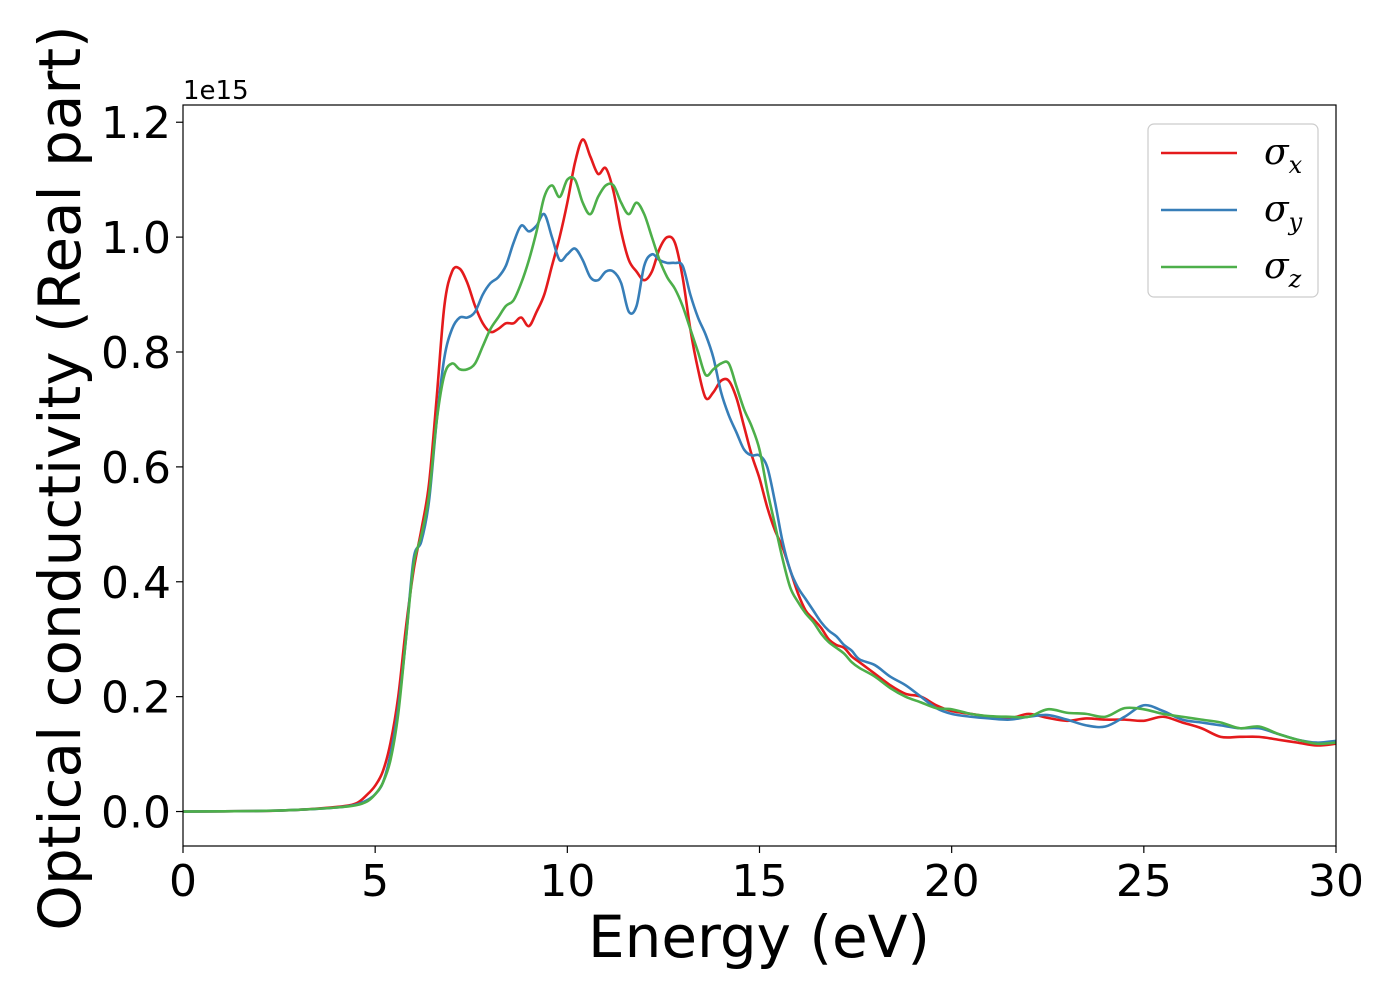 Image resolution: width=1400 pixels, height=1000 pixels. I want to click on y-tick-label: 0.8, so click(136, 353).